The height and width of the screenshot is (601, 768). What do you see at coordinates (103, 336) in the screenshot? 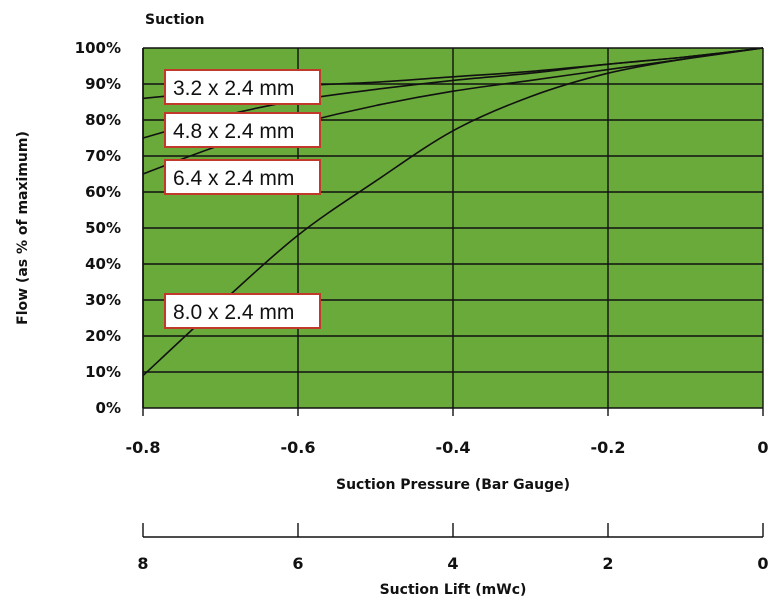
I see `y-tick-label: 20%` at bounding box center [103, 336].